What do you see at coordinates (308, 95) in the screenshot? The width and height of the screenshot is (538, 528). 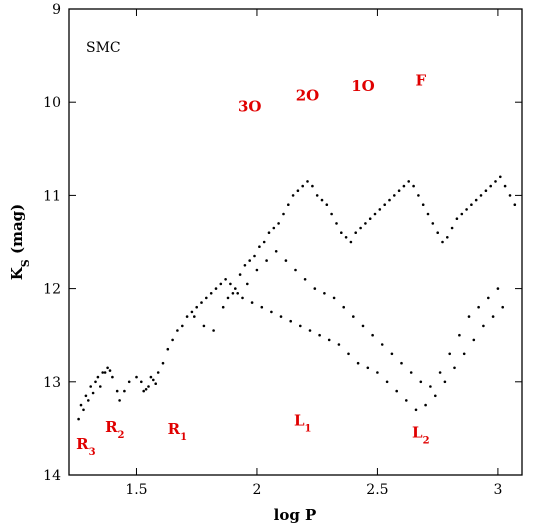 I see `sequence-label: 2O` at bounding box center [308, 95].